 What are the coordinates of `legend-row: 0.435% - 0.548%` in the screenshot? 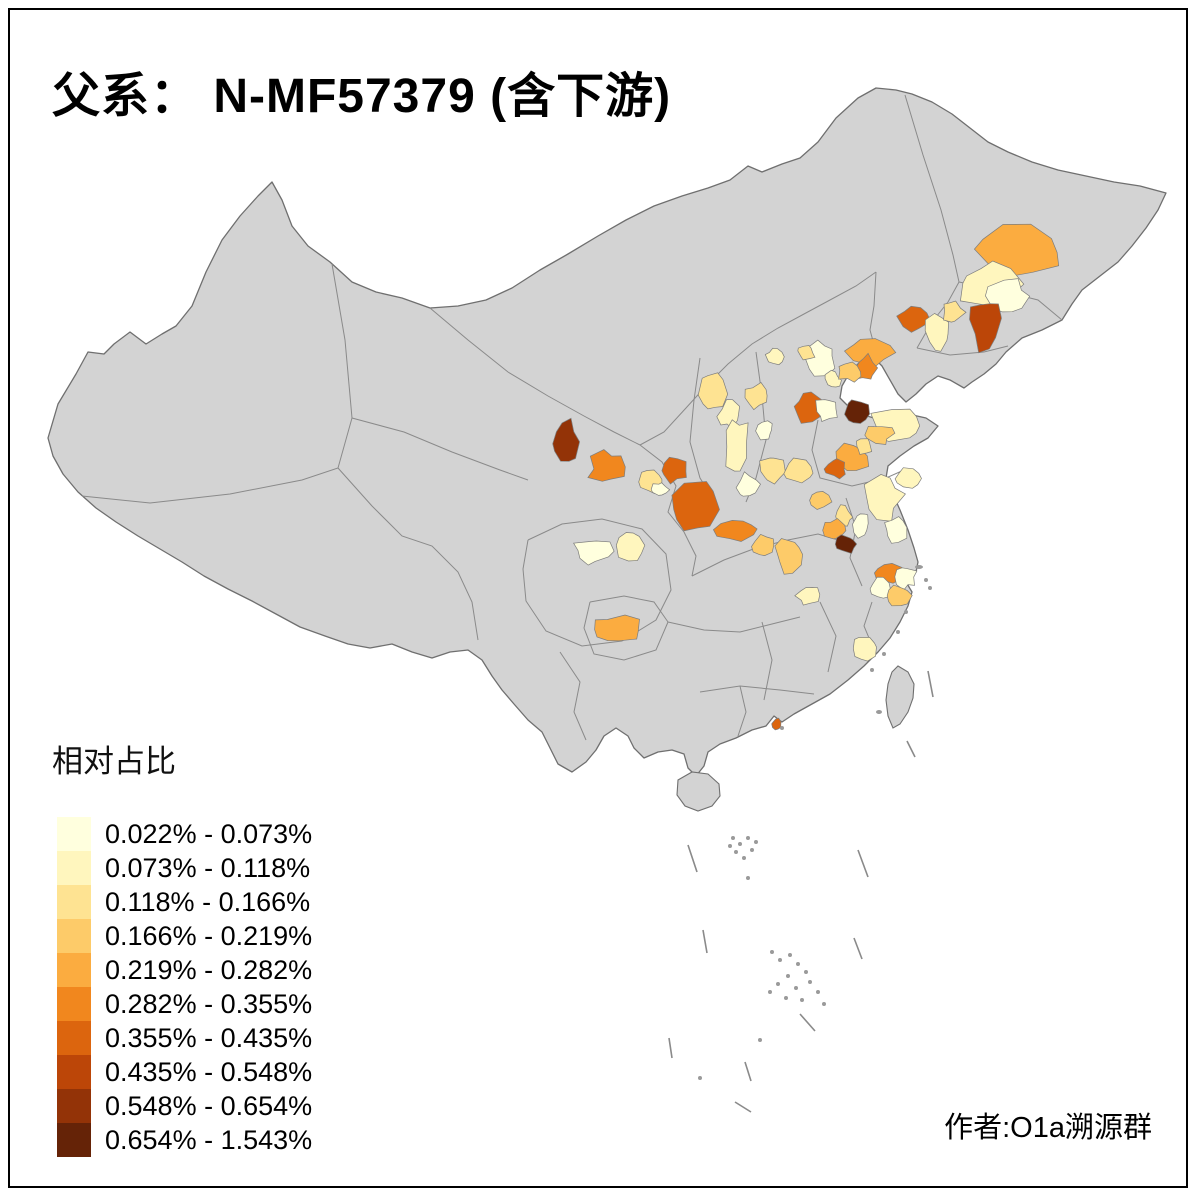 It's located at (184, 1072).